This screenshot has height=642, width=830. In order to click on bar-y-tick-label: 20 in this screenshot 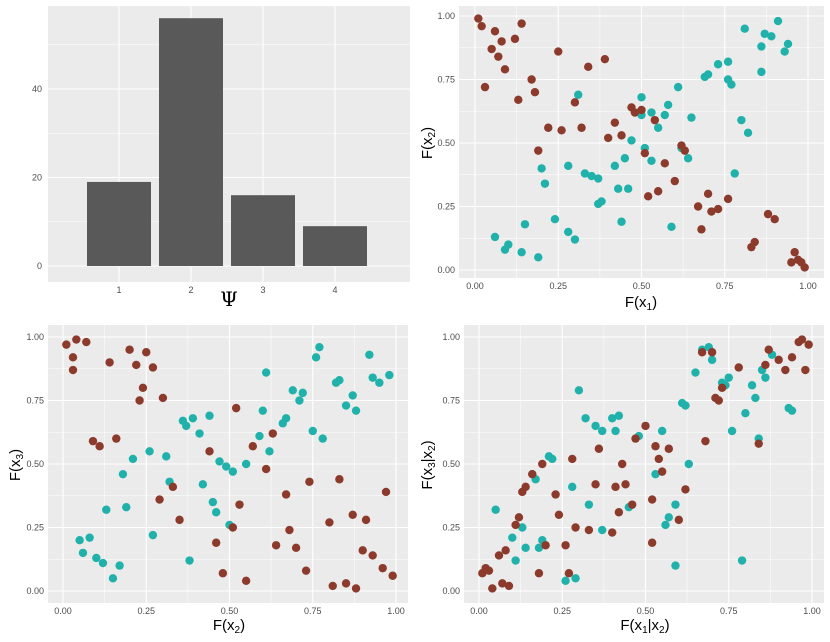, I will do `click(37, 178)`.